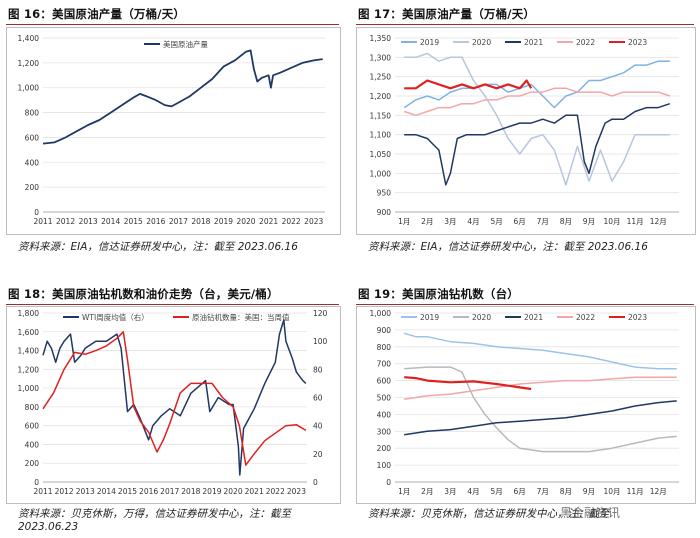  What do you see at coordinates (496, 491) in the screenshot?
I see `f19-xtick-label: 5月` at bounding box center [496, 491].